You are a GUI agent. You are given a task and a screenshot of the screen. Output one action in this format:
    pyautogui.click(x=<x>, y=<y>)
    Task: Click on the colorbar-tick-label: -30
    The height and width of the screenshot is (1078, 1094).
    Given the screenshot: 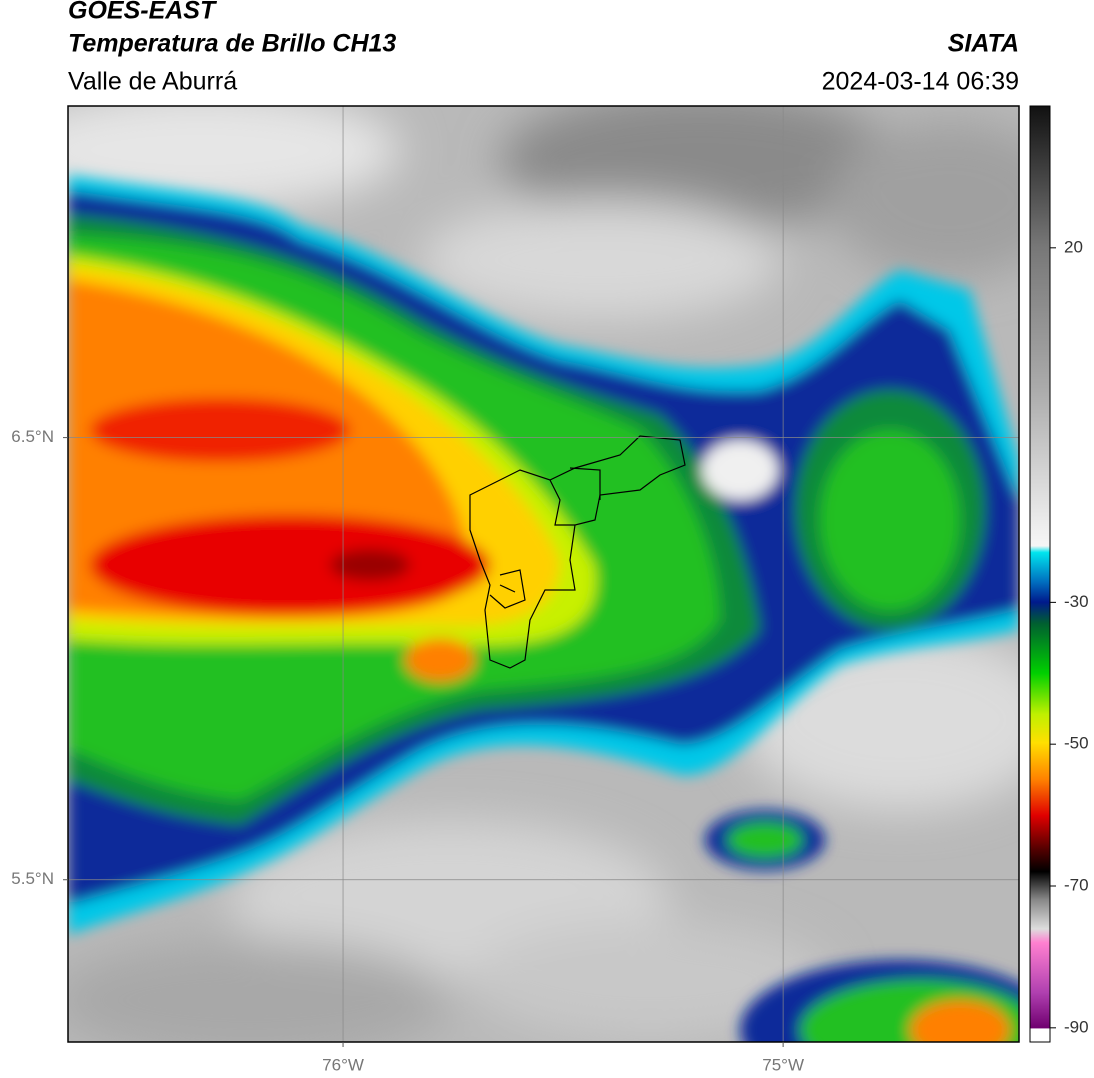 What is the action you would take?
    pyautogui.click(x=1076, y=601)
    